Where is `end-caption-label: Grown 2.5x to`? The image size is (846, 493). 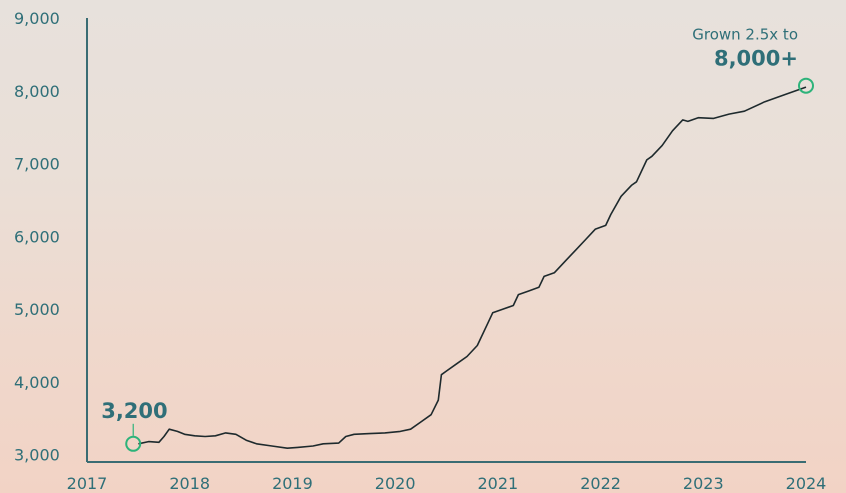 end-caption-label: Grown 2.5x to is located at coordinates (745, 35).